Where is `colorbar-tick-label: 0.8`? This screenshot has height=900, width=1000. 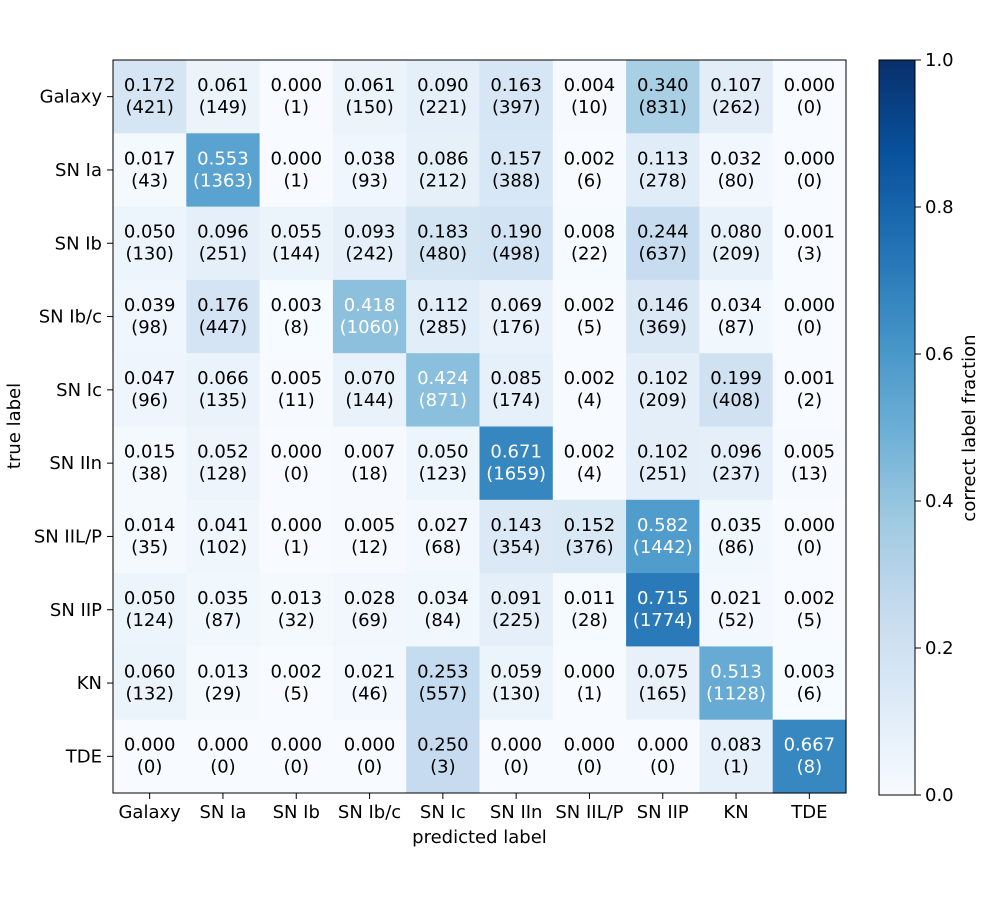 colorbar-tick-label: 0.8 is located at coordinates (939, 207).